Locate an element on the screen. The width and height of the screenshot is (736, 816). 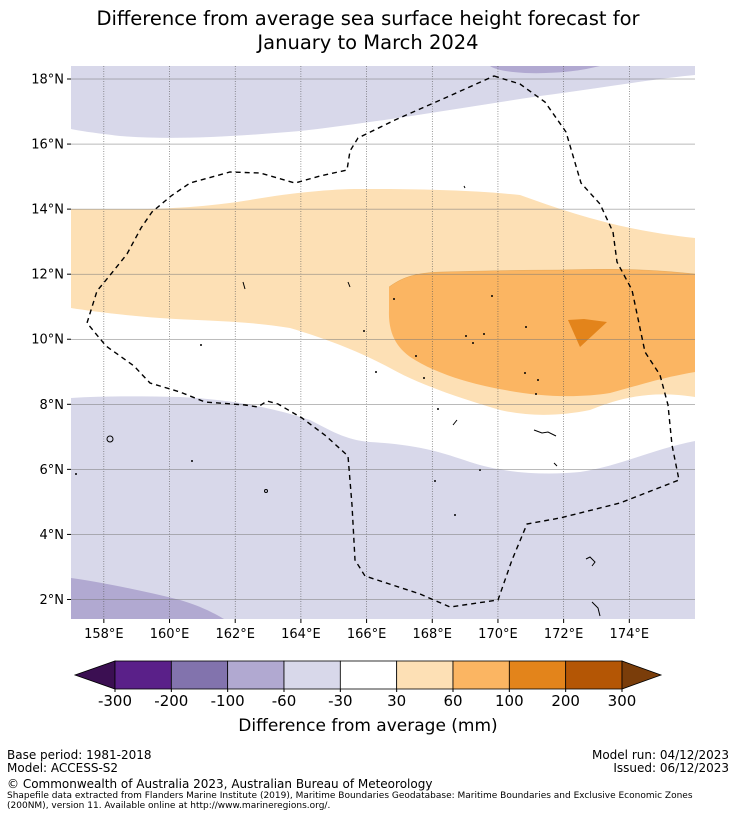
y-tick-label-12: 12°N is located at coordinates (47, 275).